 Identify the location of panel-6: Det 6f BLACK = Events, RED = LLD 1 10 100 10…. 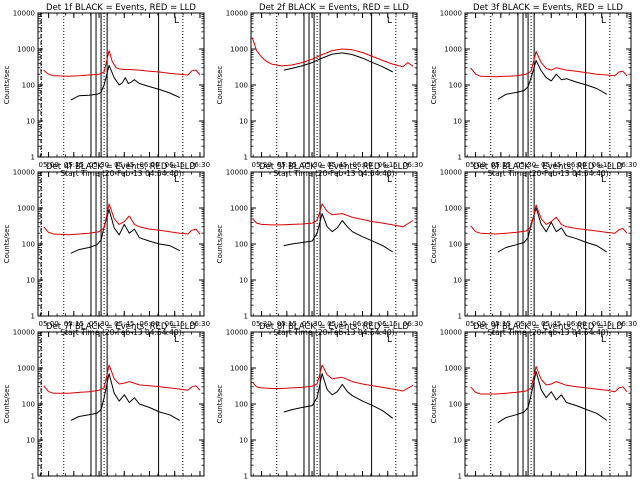
(533, 249).